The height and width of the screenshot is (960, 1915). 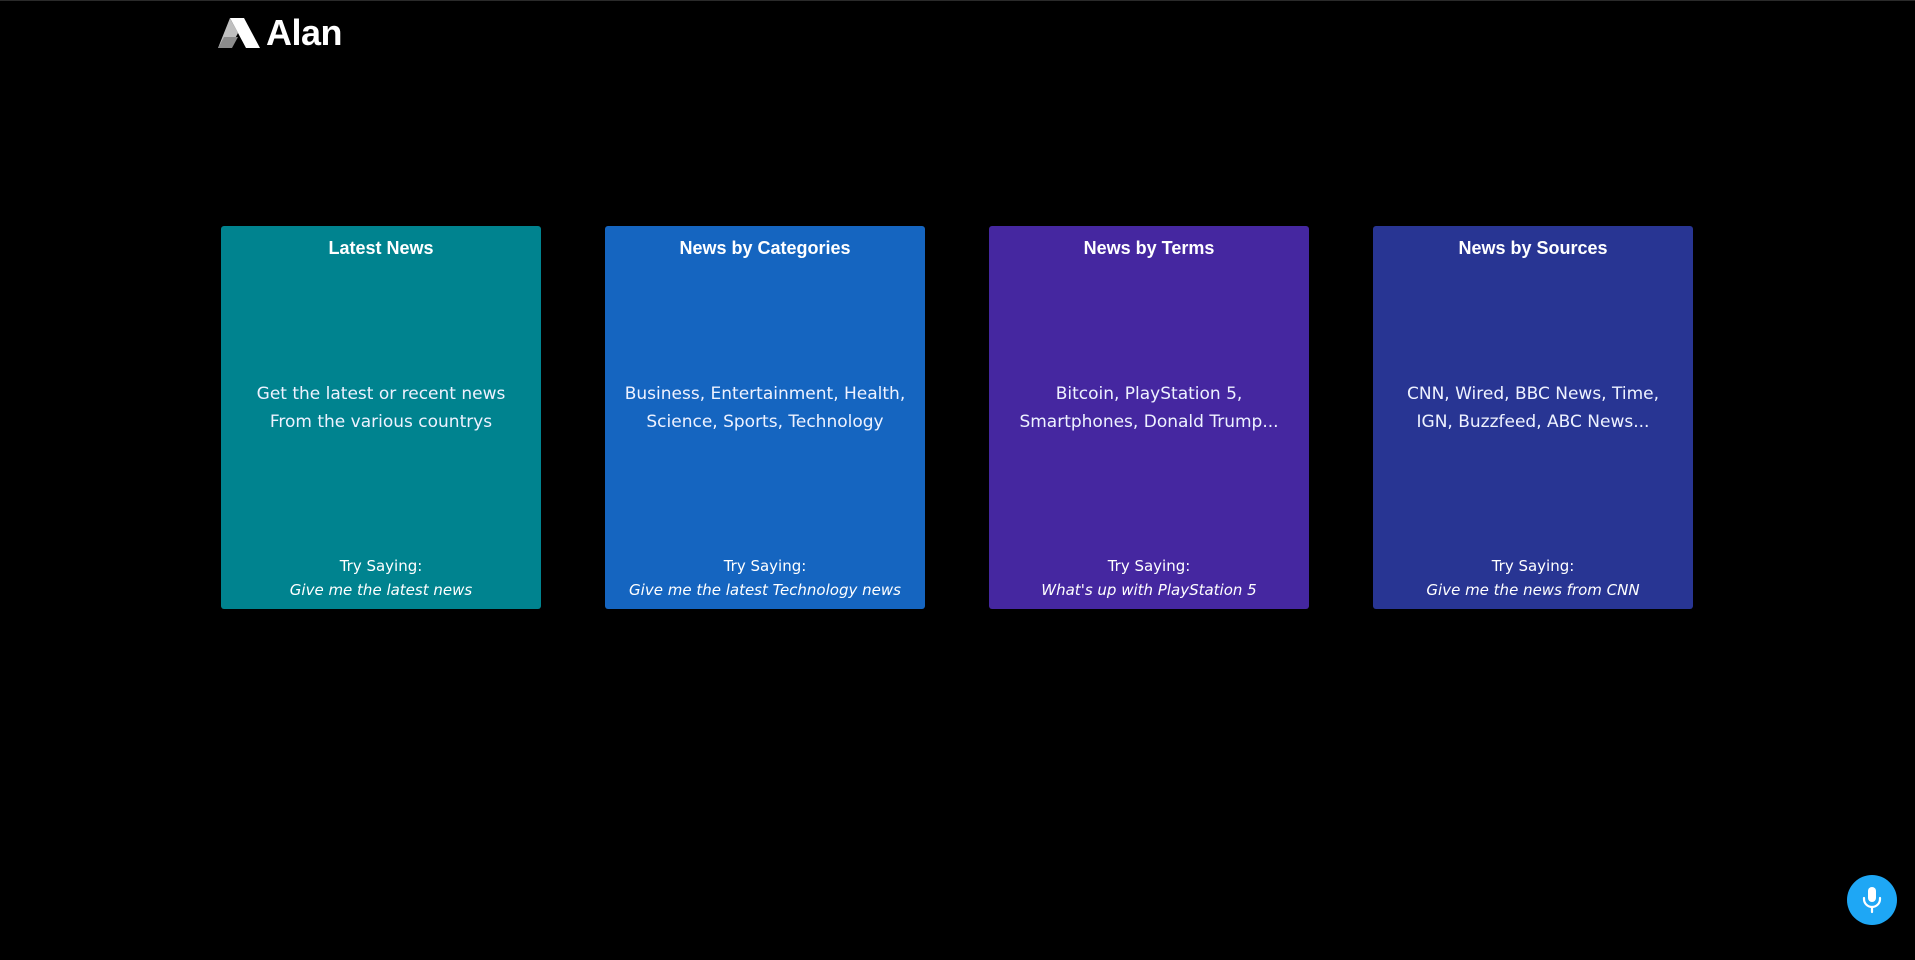 I want to click on card-example: Give me the latest Technology news, so click(x=765, y=590).